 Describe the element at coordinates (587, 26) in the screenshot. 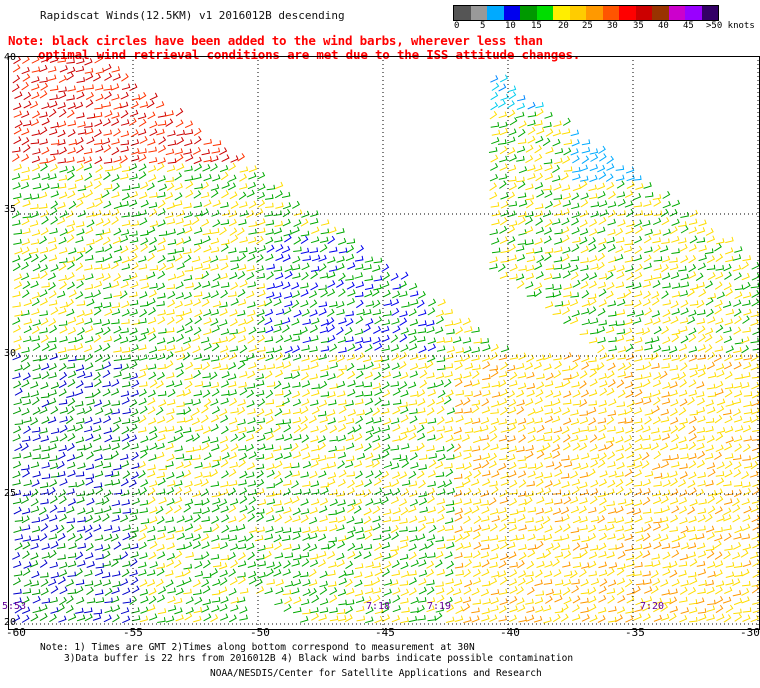

I see `scale-tick-label: 25` at that location.